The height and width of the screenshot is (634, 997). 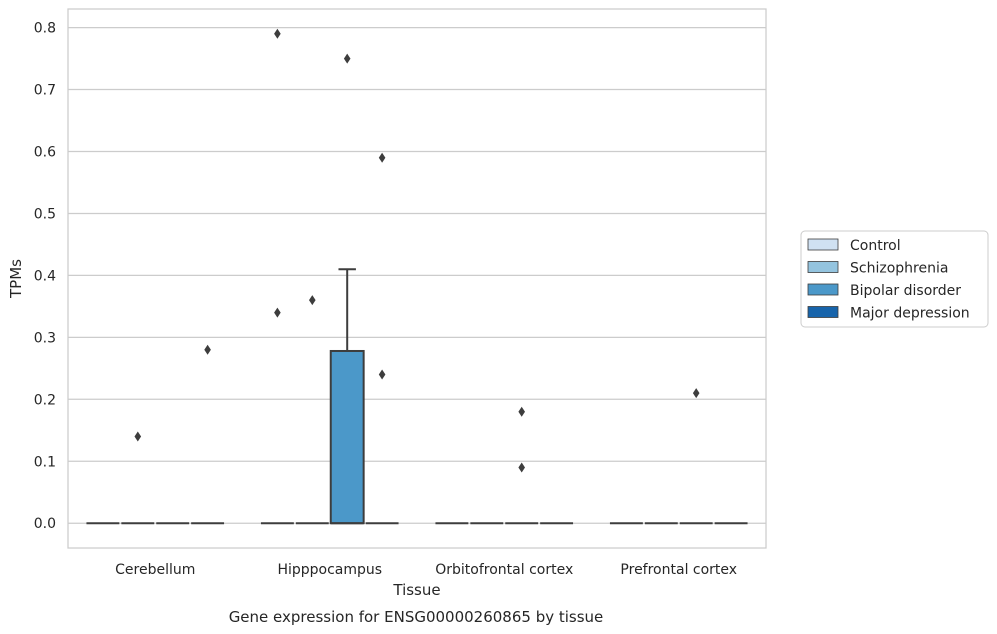 I want to click on legend-label: Schizophrenia, so click(x=899, y=269).